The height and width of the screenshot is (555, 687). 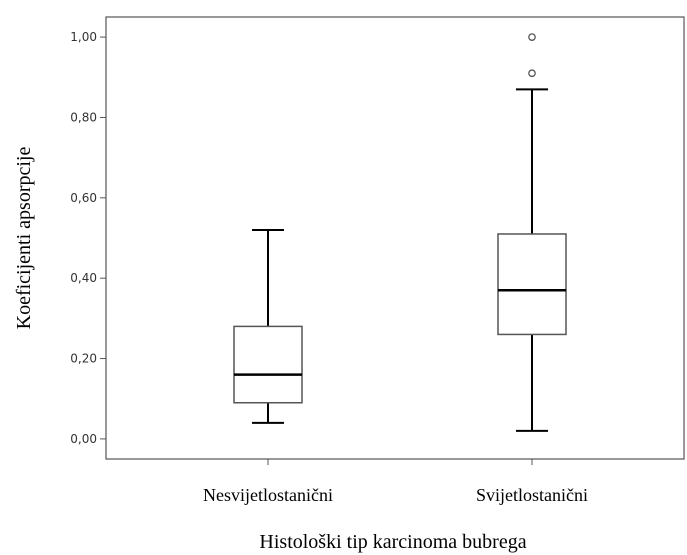 I want to click on y-tick-label: 0,40, so click(x=83, y=278).